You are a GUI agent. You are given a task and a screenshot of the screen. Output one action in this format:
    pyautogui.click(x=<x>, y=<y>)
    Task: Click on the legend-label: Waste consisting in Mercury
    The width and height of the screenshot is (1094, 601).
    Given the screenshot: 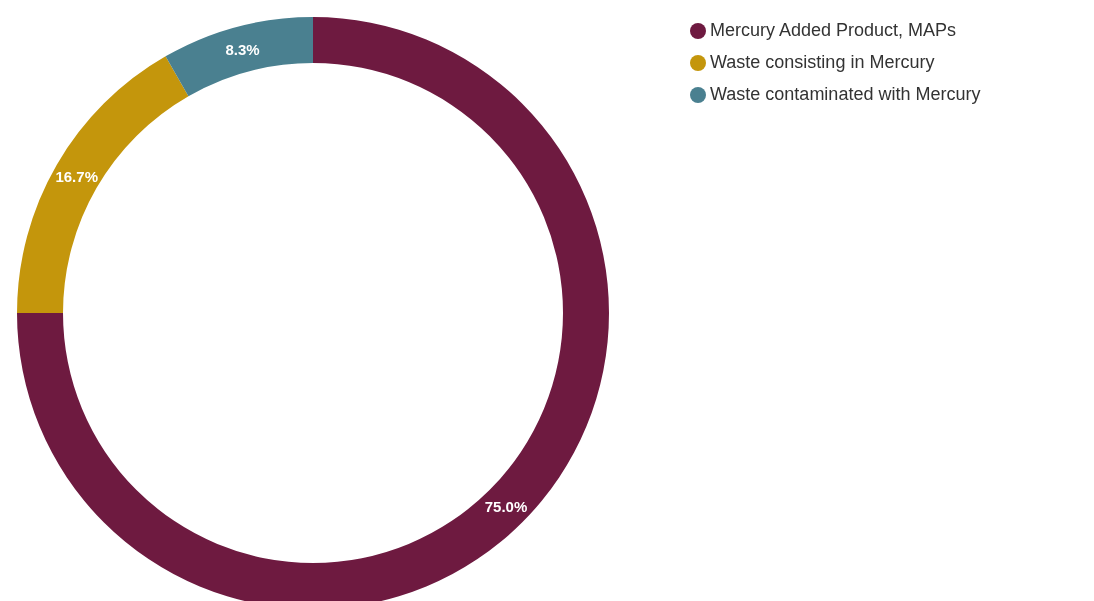 What is the action you would take?
    pyautogui.click(x=822, y=62)
    